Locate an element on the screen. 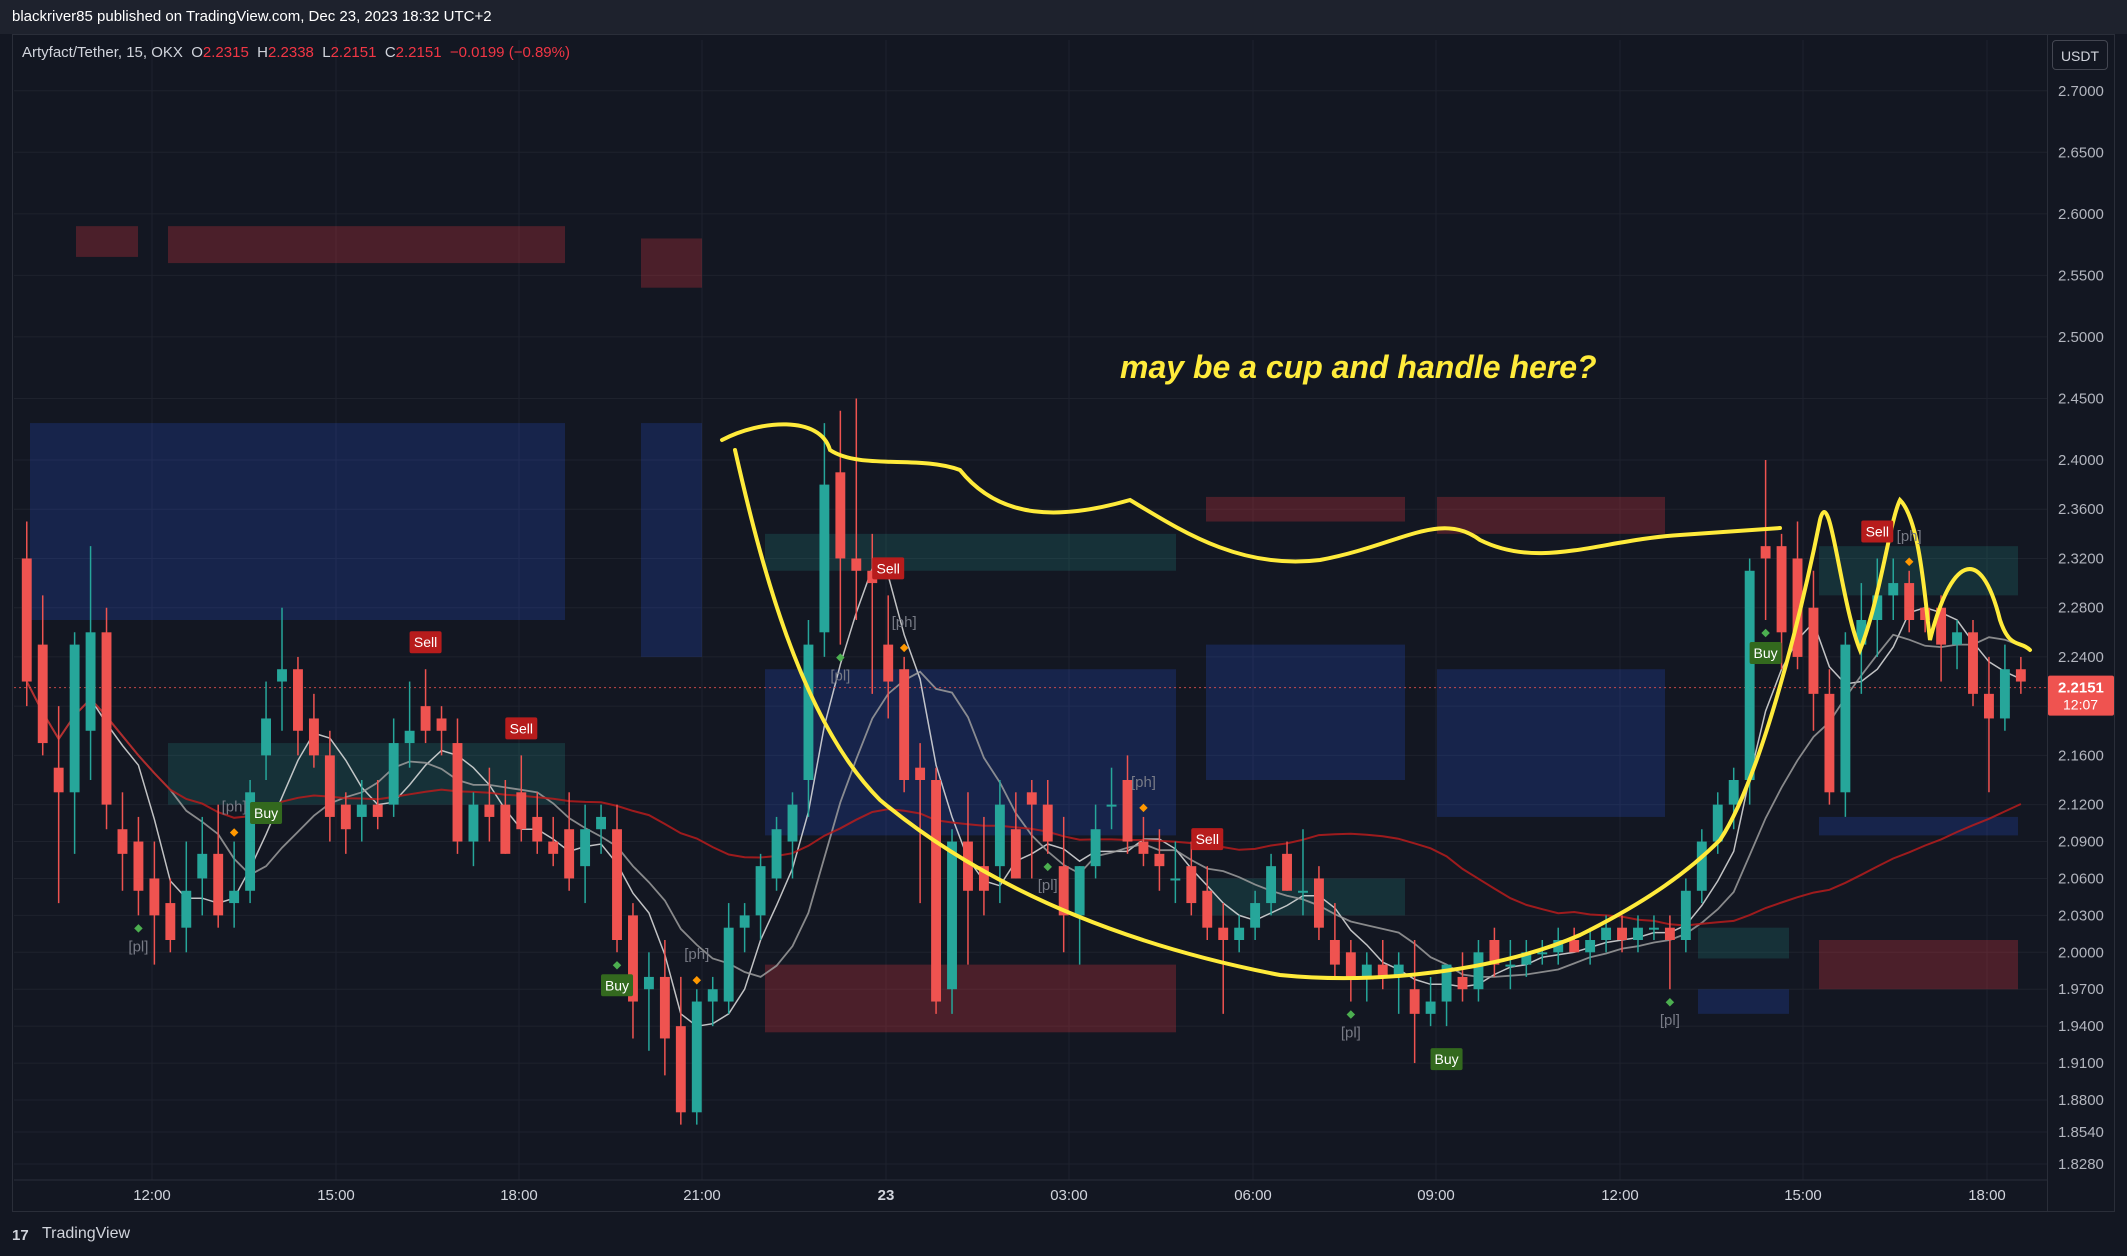 Image resolution: width=2127 pixels, height=1256 pixels. time-tick-label: 12:00 is located at coordinates (1620, 1195).